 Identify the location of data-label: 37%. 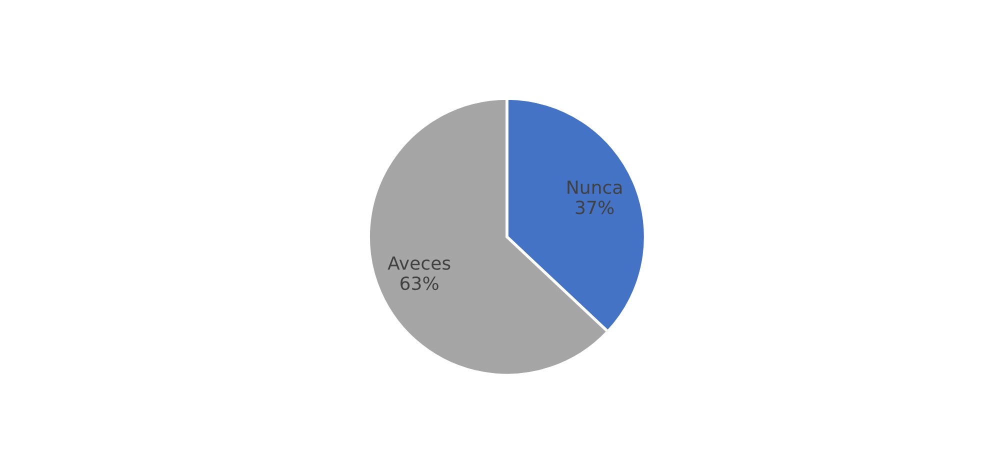
(595, 207).